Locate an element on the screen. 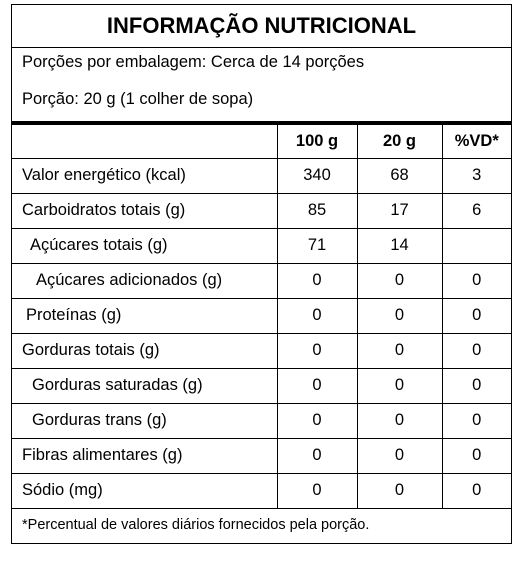 The width and height of the screenshot is (529, 561). serving-size: Porção: 20 g (1 colher de sopa) is located at coordinates (138, 99).